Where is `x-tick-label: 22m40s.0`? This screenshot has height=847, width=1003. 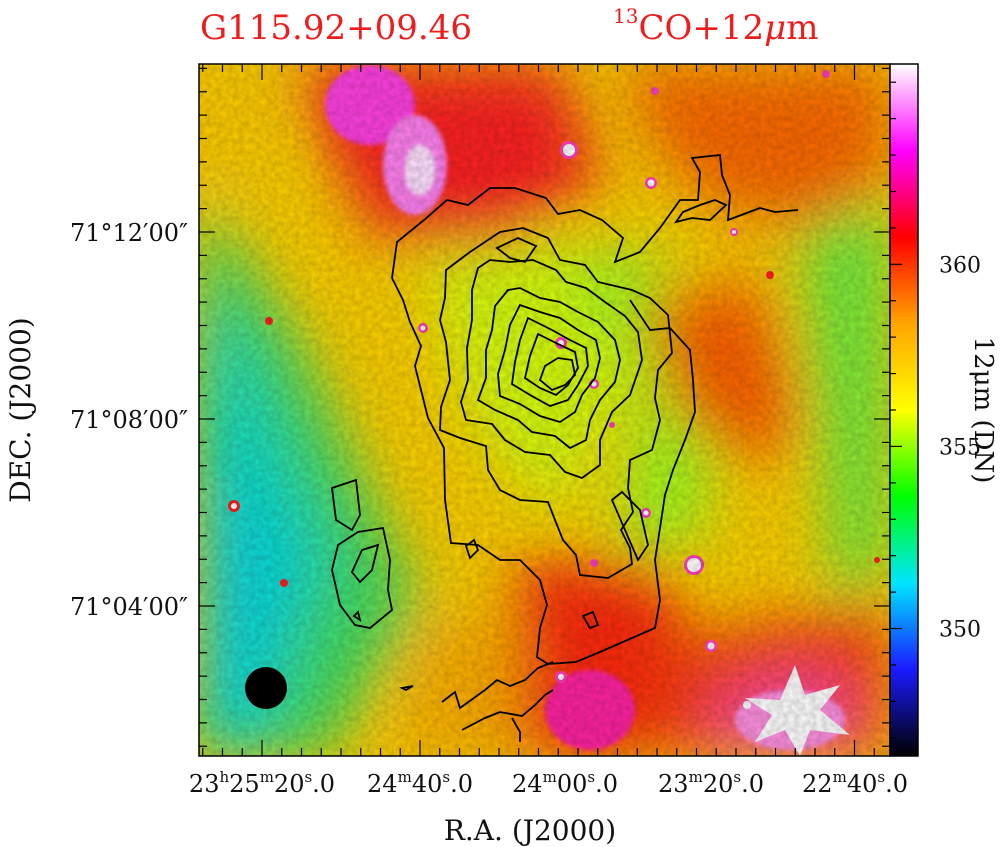
x-tick-label: 22m40s.0 is located at coordinates (855, 783).